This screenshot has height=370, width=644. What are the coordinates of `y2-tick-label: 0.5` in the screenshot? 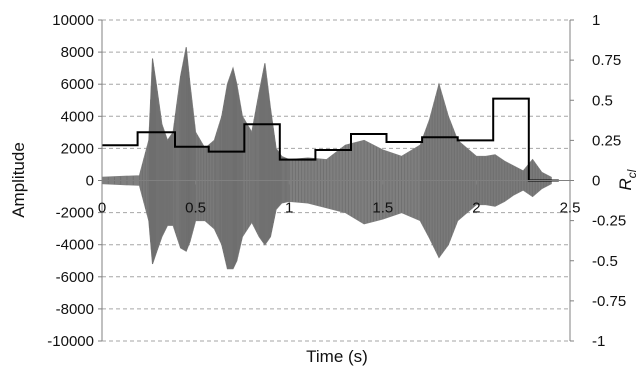 It's located at (602, 100).